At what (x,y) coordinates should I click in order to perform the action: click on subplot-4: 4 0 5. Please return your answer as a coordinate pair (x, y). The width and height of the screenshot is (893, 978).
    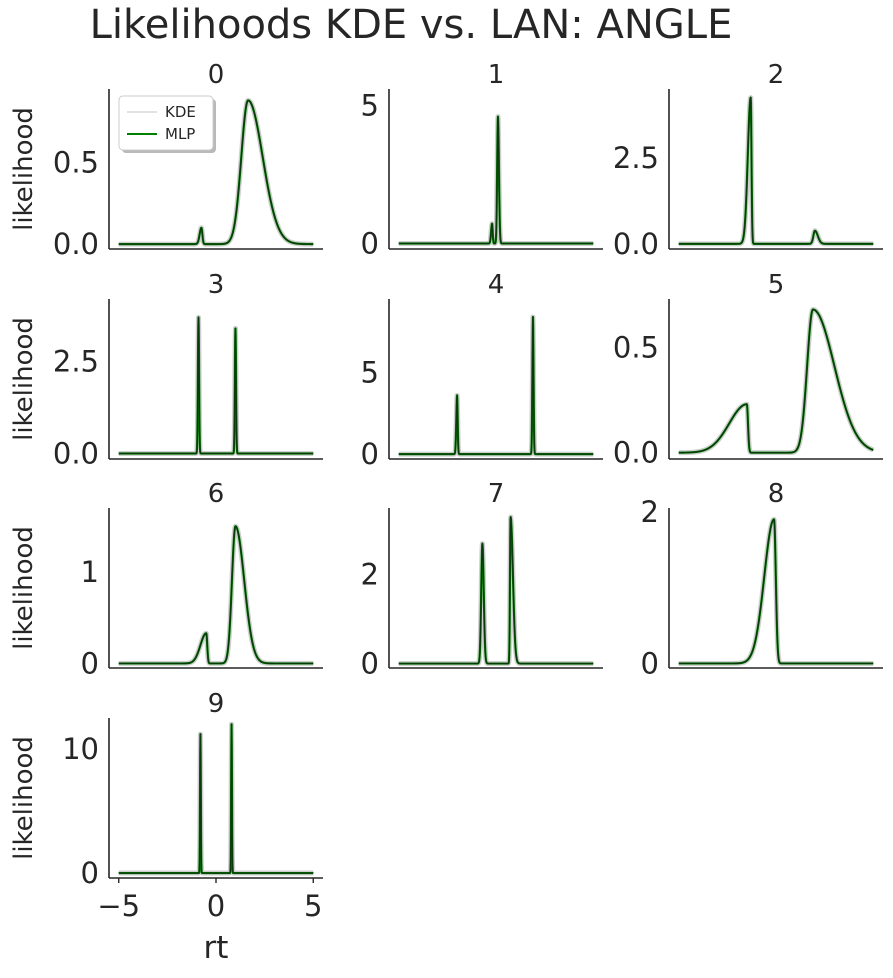
    Looking at the image, I should click on (482, 370).